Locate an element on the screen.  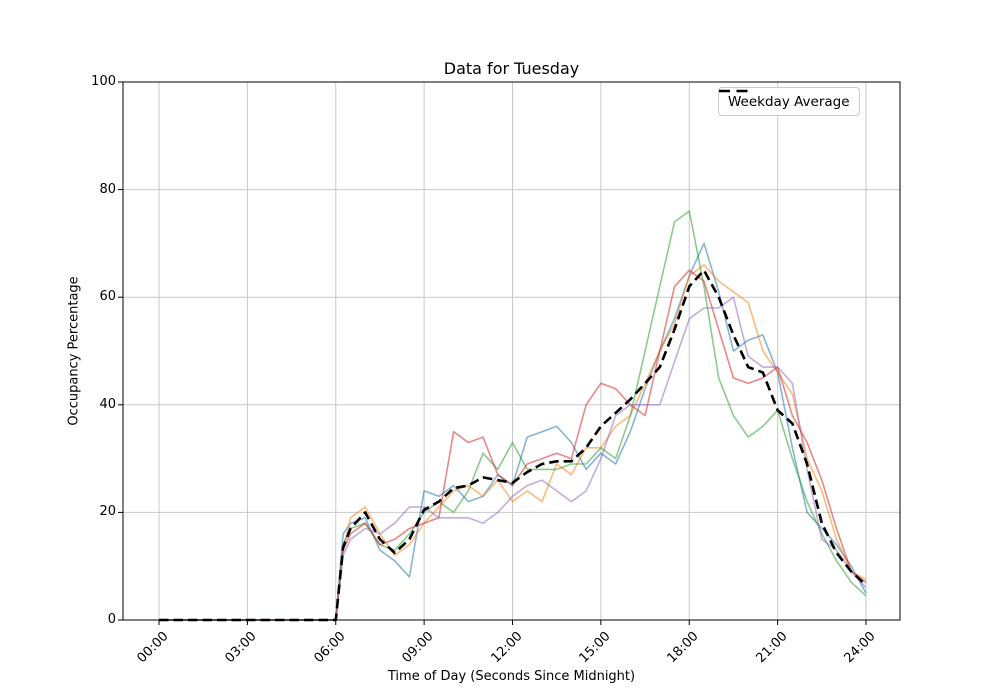
y-tick-label: 0 is located at coordinates (111, 619).